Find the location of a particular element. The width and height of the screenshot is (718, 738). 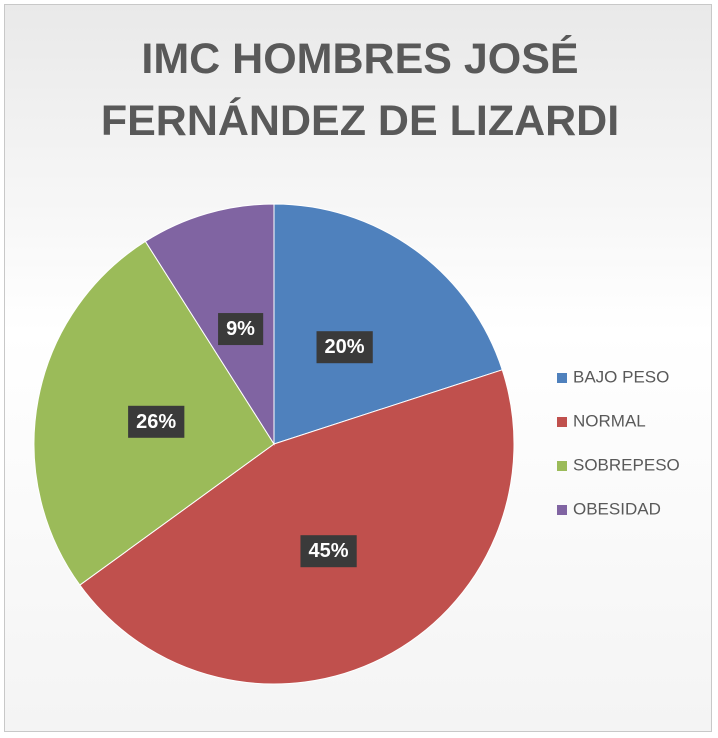

data-label: 20% is located at coordinates (345, 347).